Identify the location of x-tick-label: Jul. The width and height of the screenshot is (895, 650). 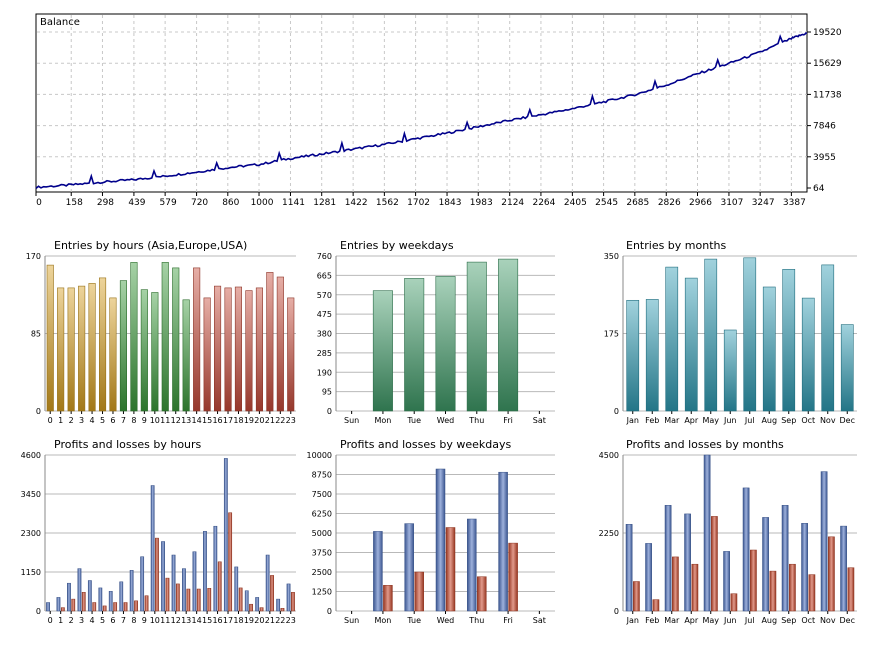
(749, 620).